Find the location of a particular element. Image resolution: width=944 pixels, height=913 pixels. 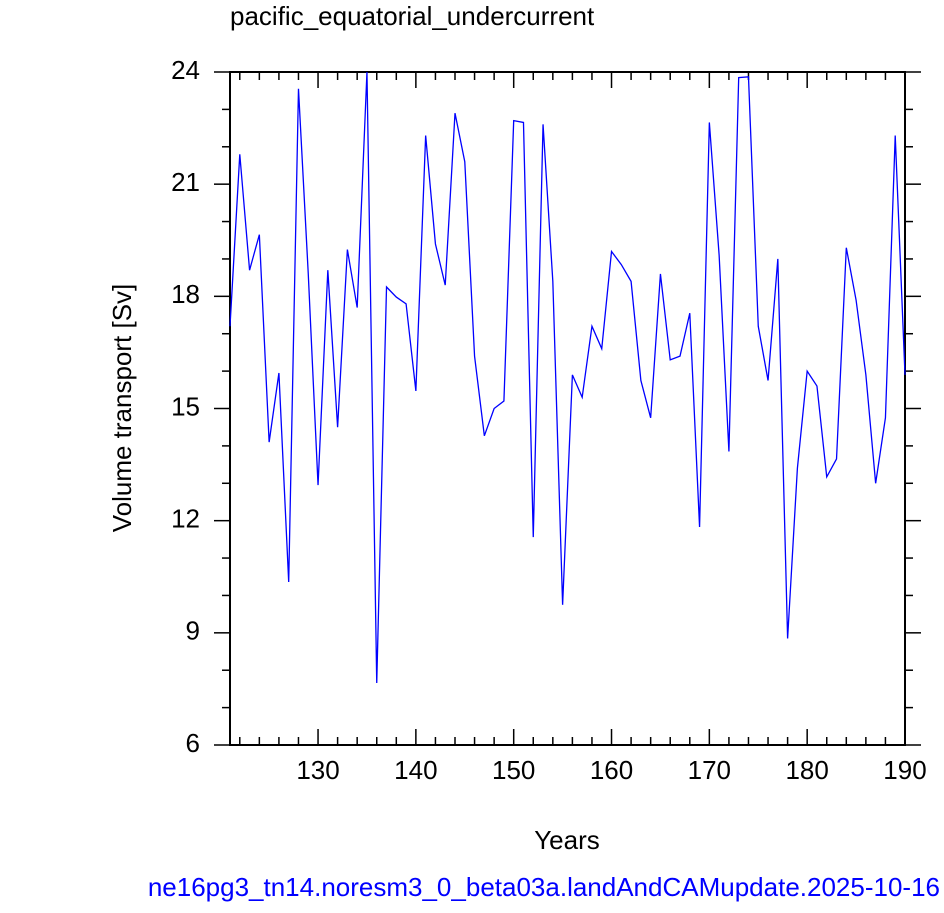

y-tick-label: 6 is located at coordinates (193, 743).